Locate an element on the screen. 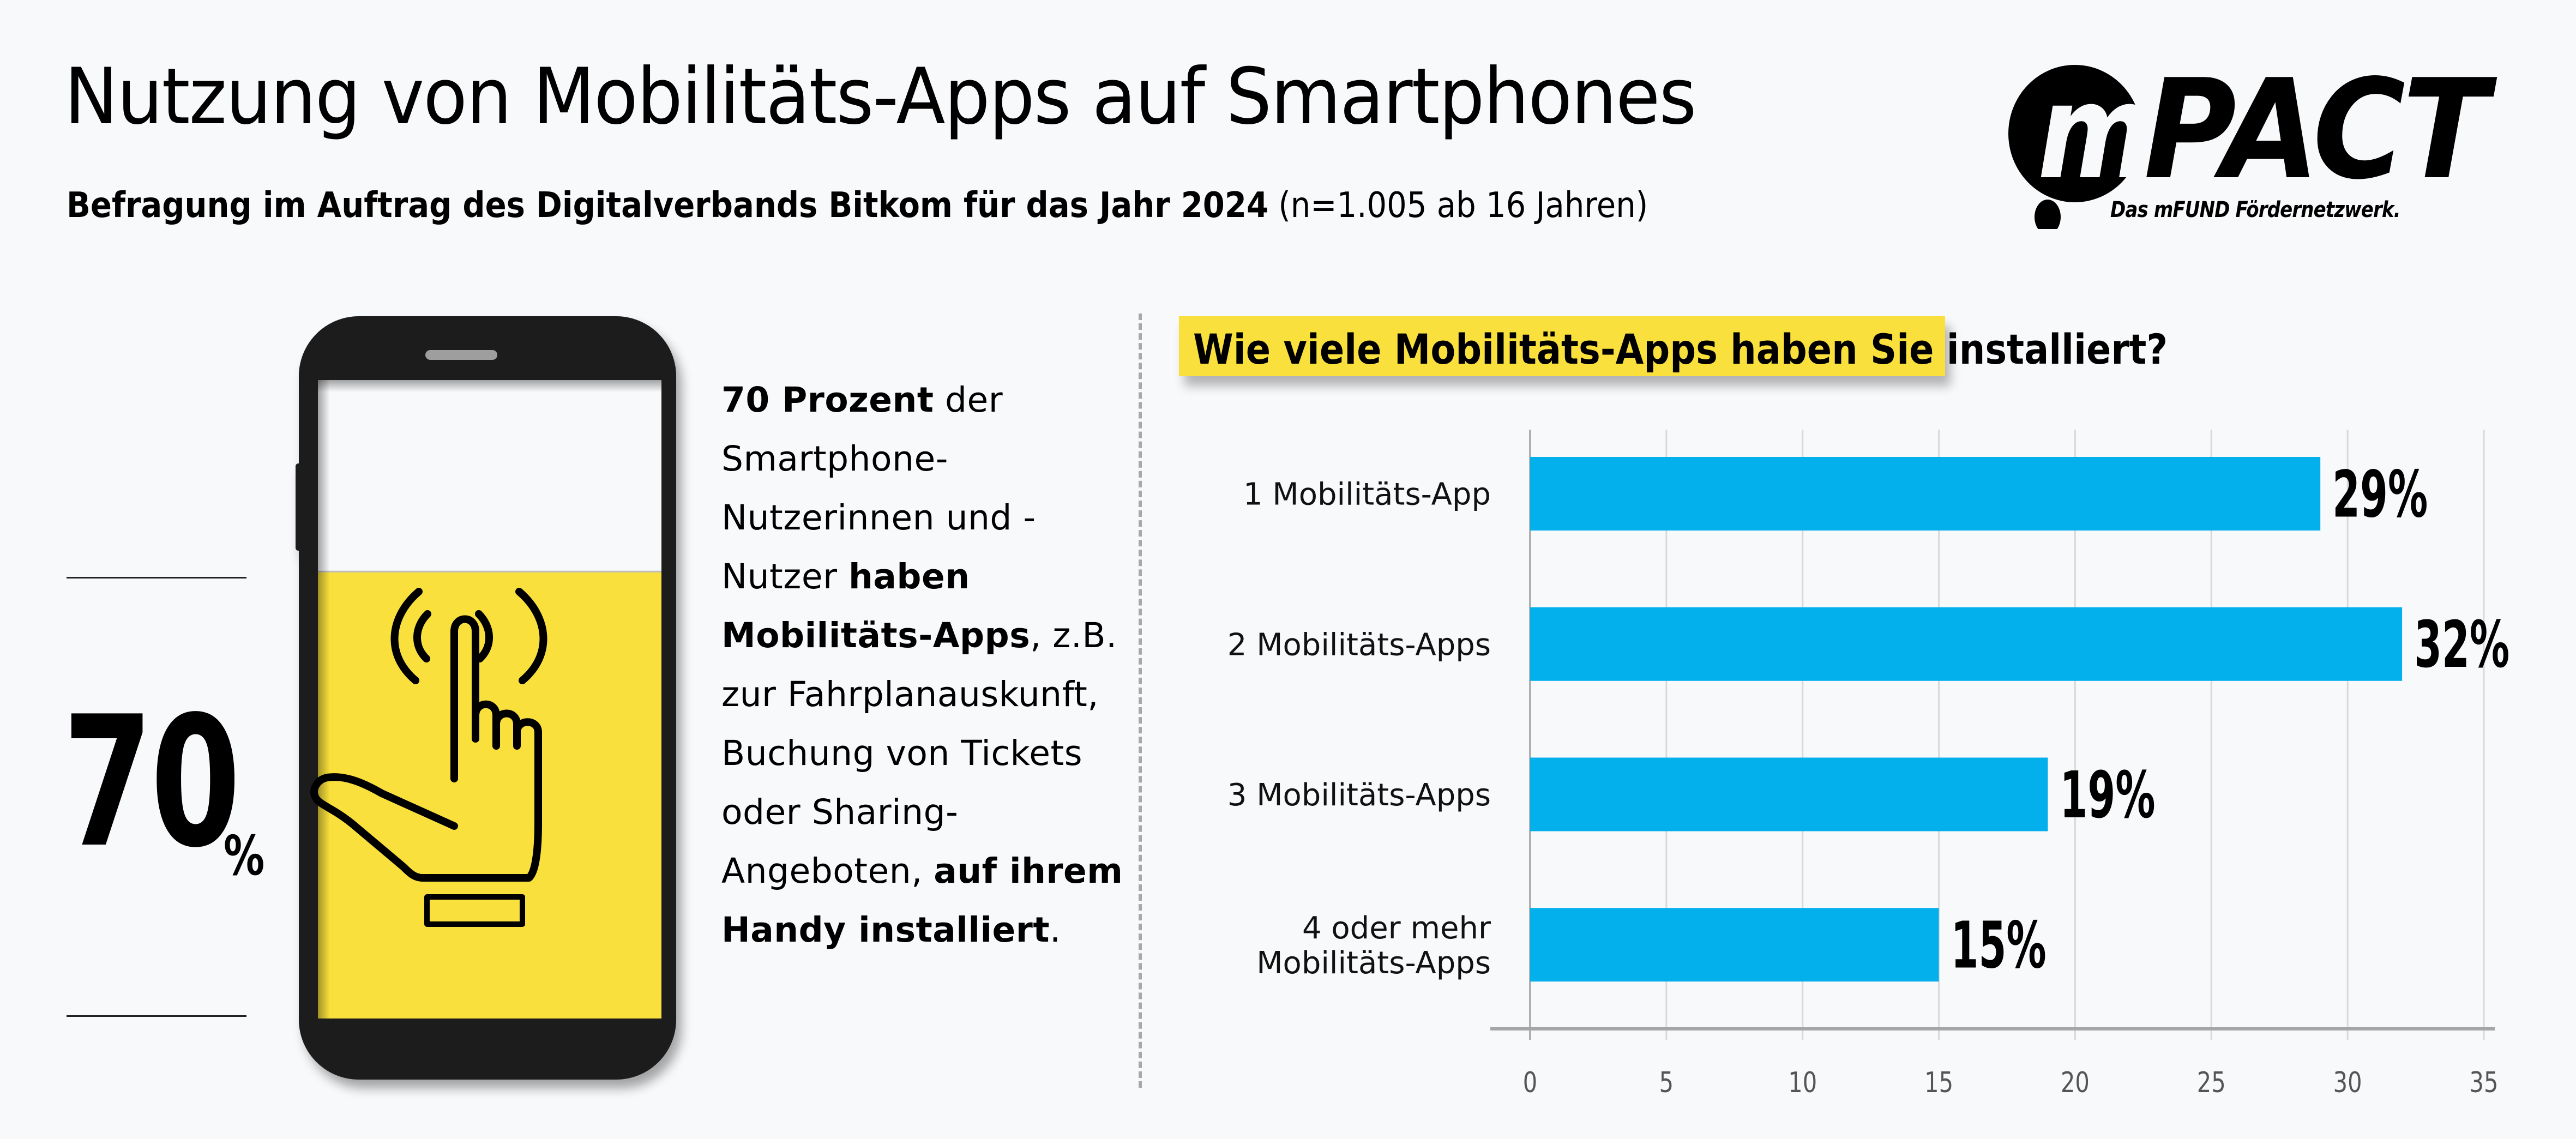 The image size is (2576, 1139). hand-outline is located at coordinates (426, 748).